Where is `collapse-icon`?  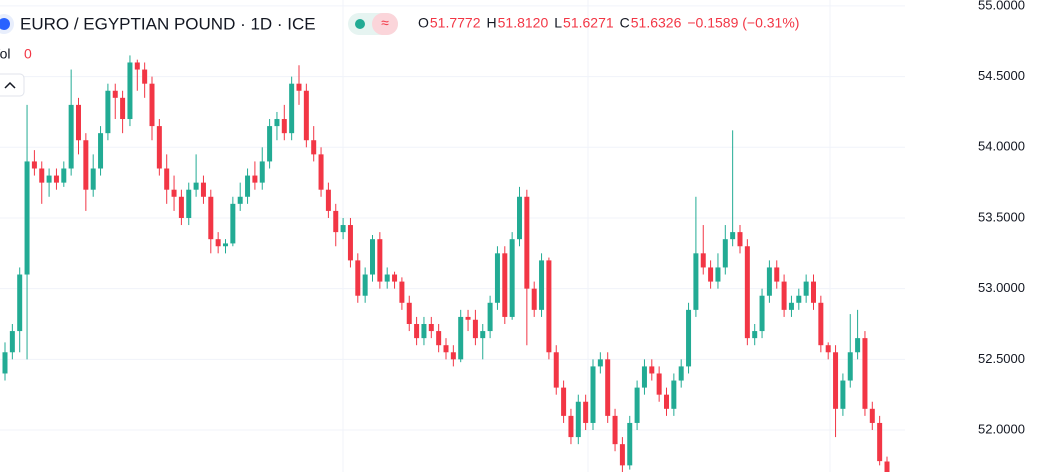
collapse-icon is located at coordinates (10, 85).